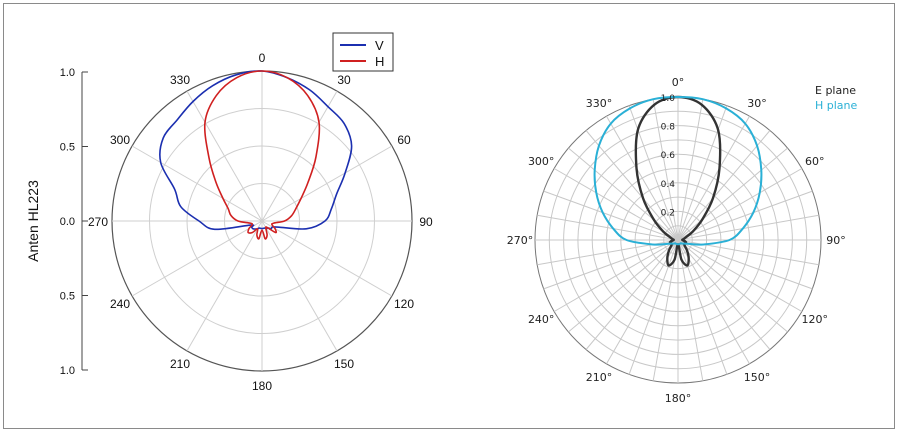 The image size is (900, 434). I want to click on left-r-axis-title: Anten HL223, so click(33, 221).